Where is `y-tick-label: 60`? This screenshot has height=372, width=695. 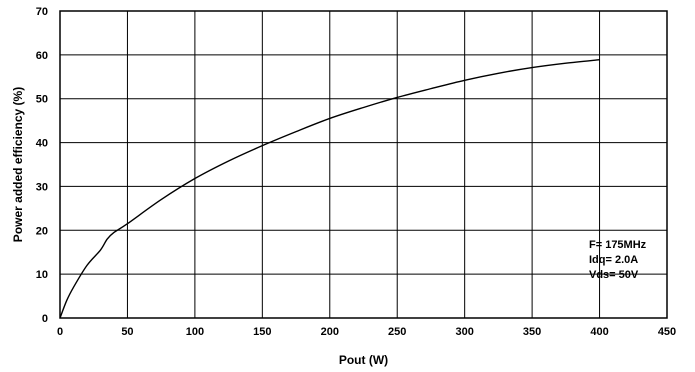
y-tick-label: 60 is located at coordinates (42, 56).